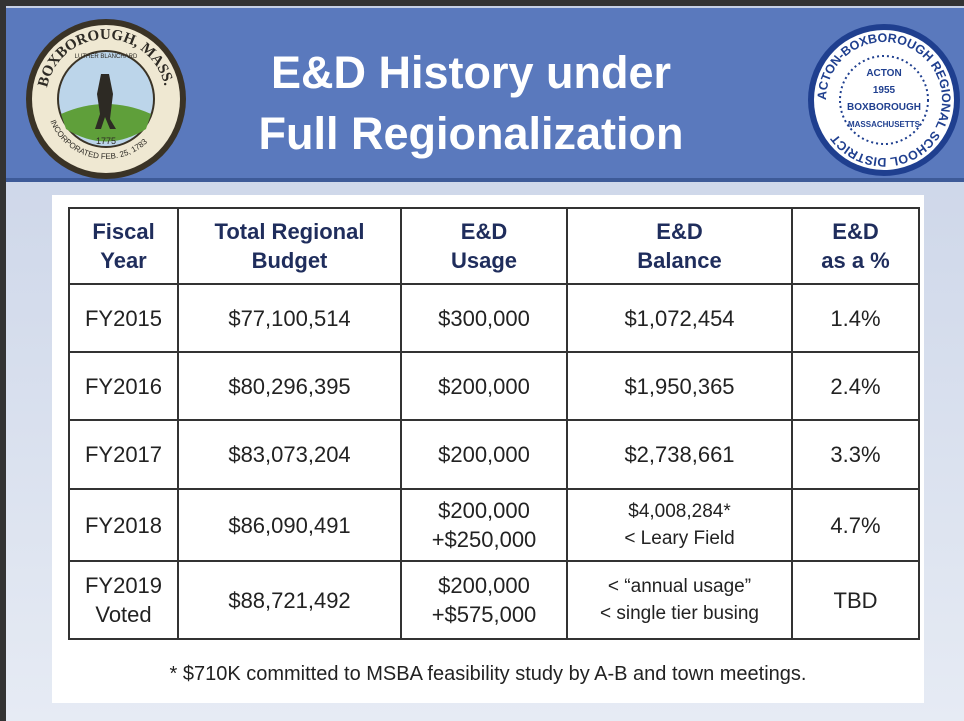  Describe the element at coordinates (123, 260) in the screenshot. I see `header-line: Year` at that location.